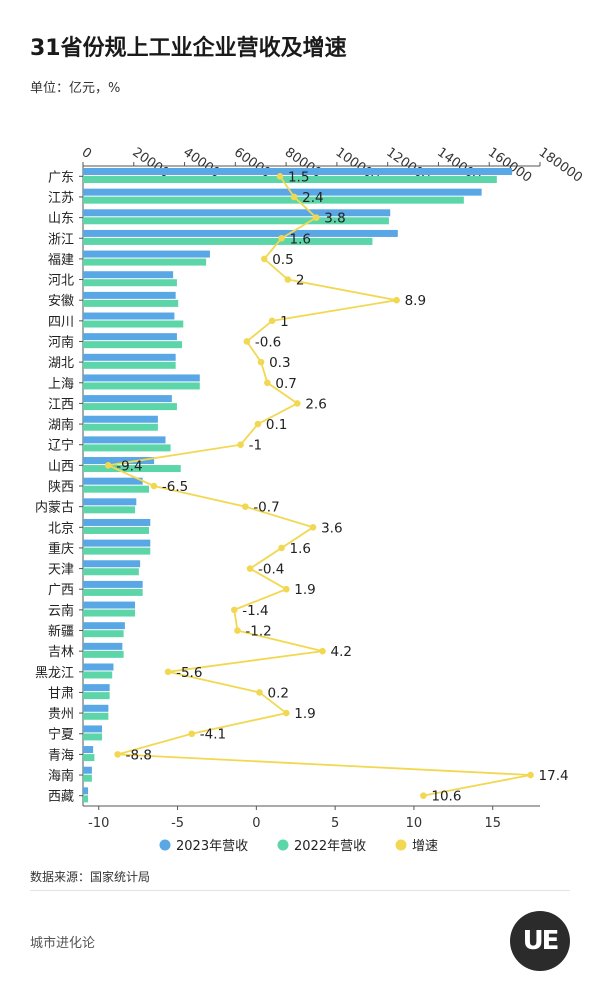 The image size is (600, 1000). Describe the element at coordinates (315, 404) in the screenshot. I see `growth-data-label: 2.6` at that location.